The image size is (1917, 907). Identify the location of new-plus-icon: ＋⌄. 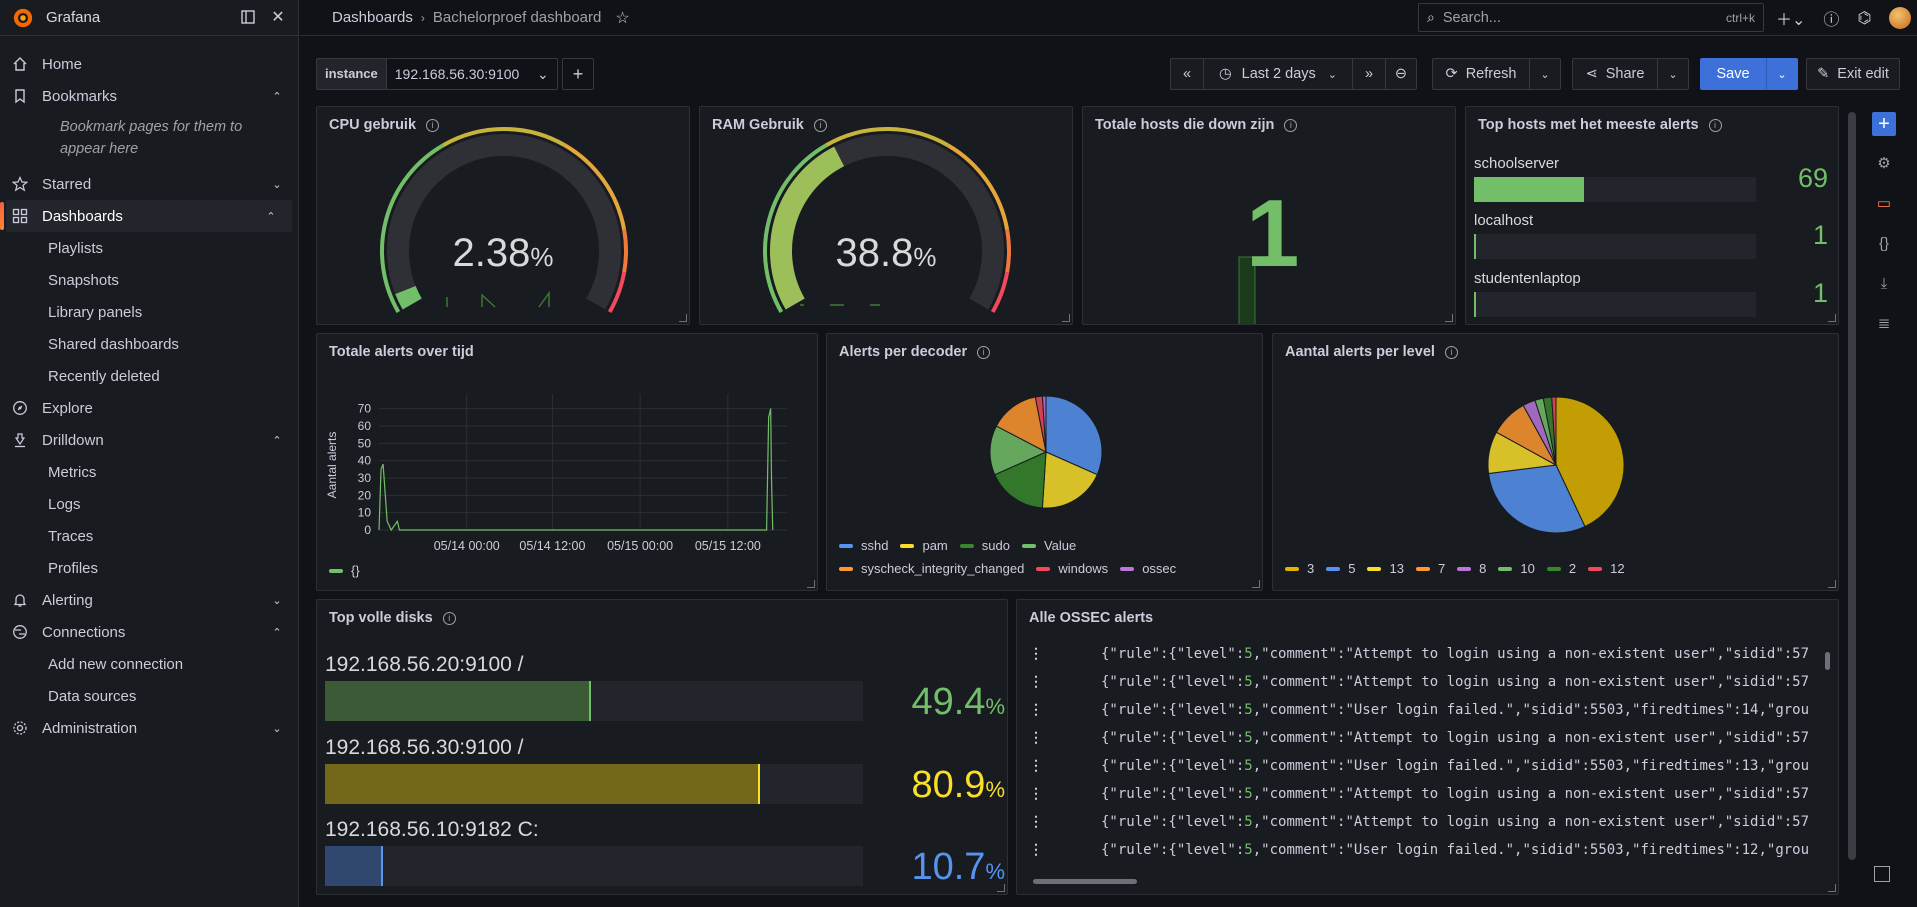
(1791, 20).